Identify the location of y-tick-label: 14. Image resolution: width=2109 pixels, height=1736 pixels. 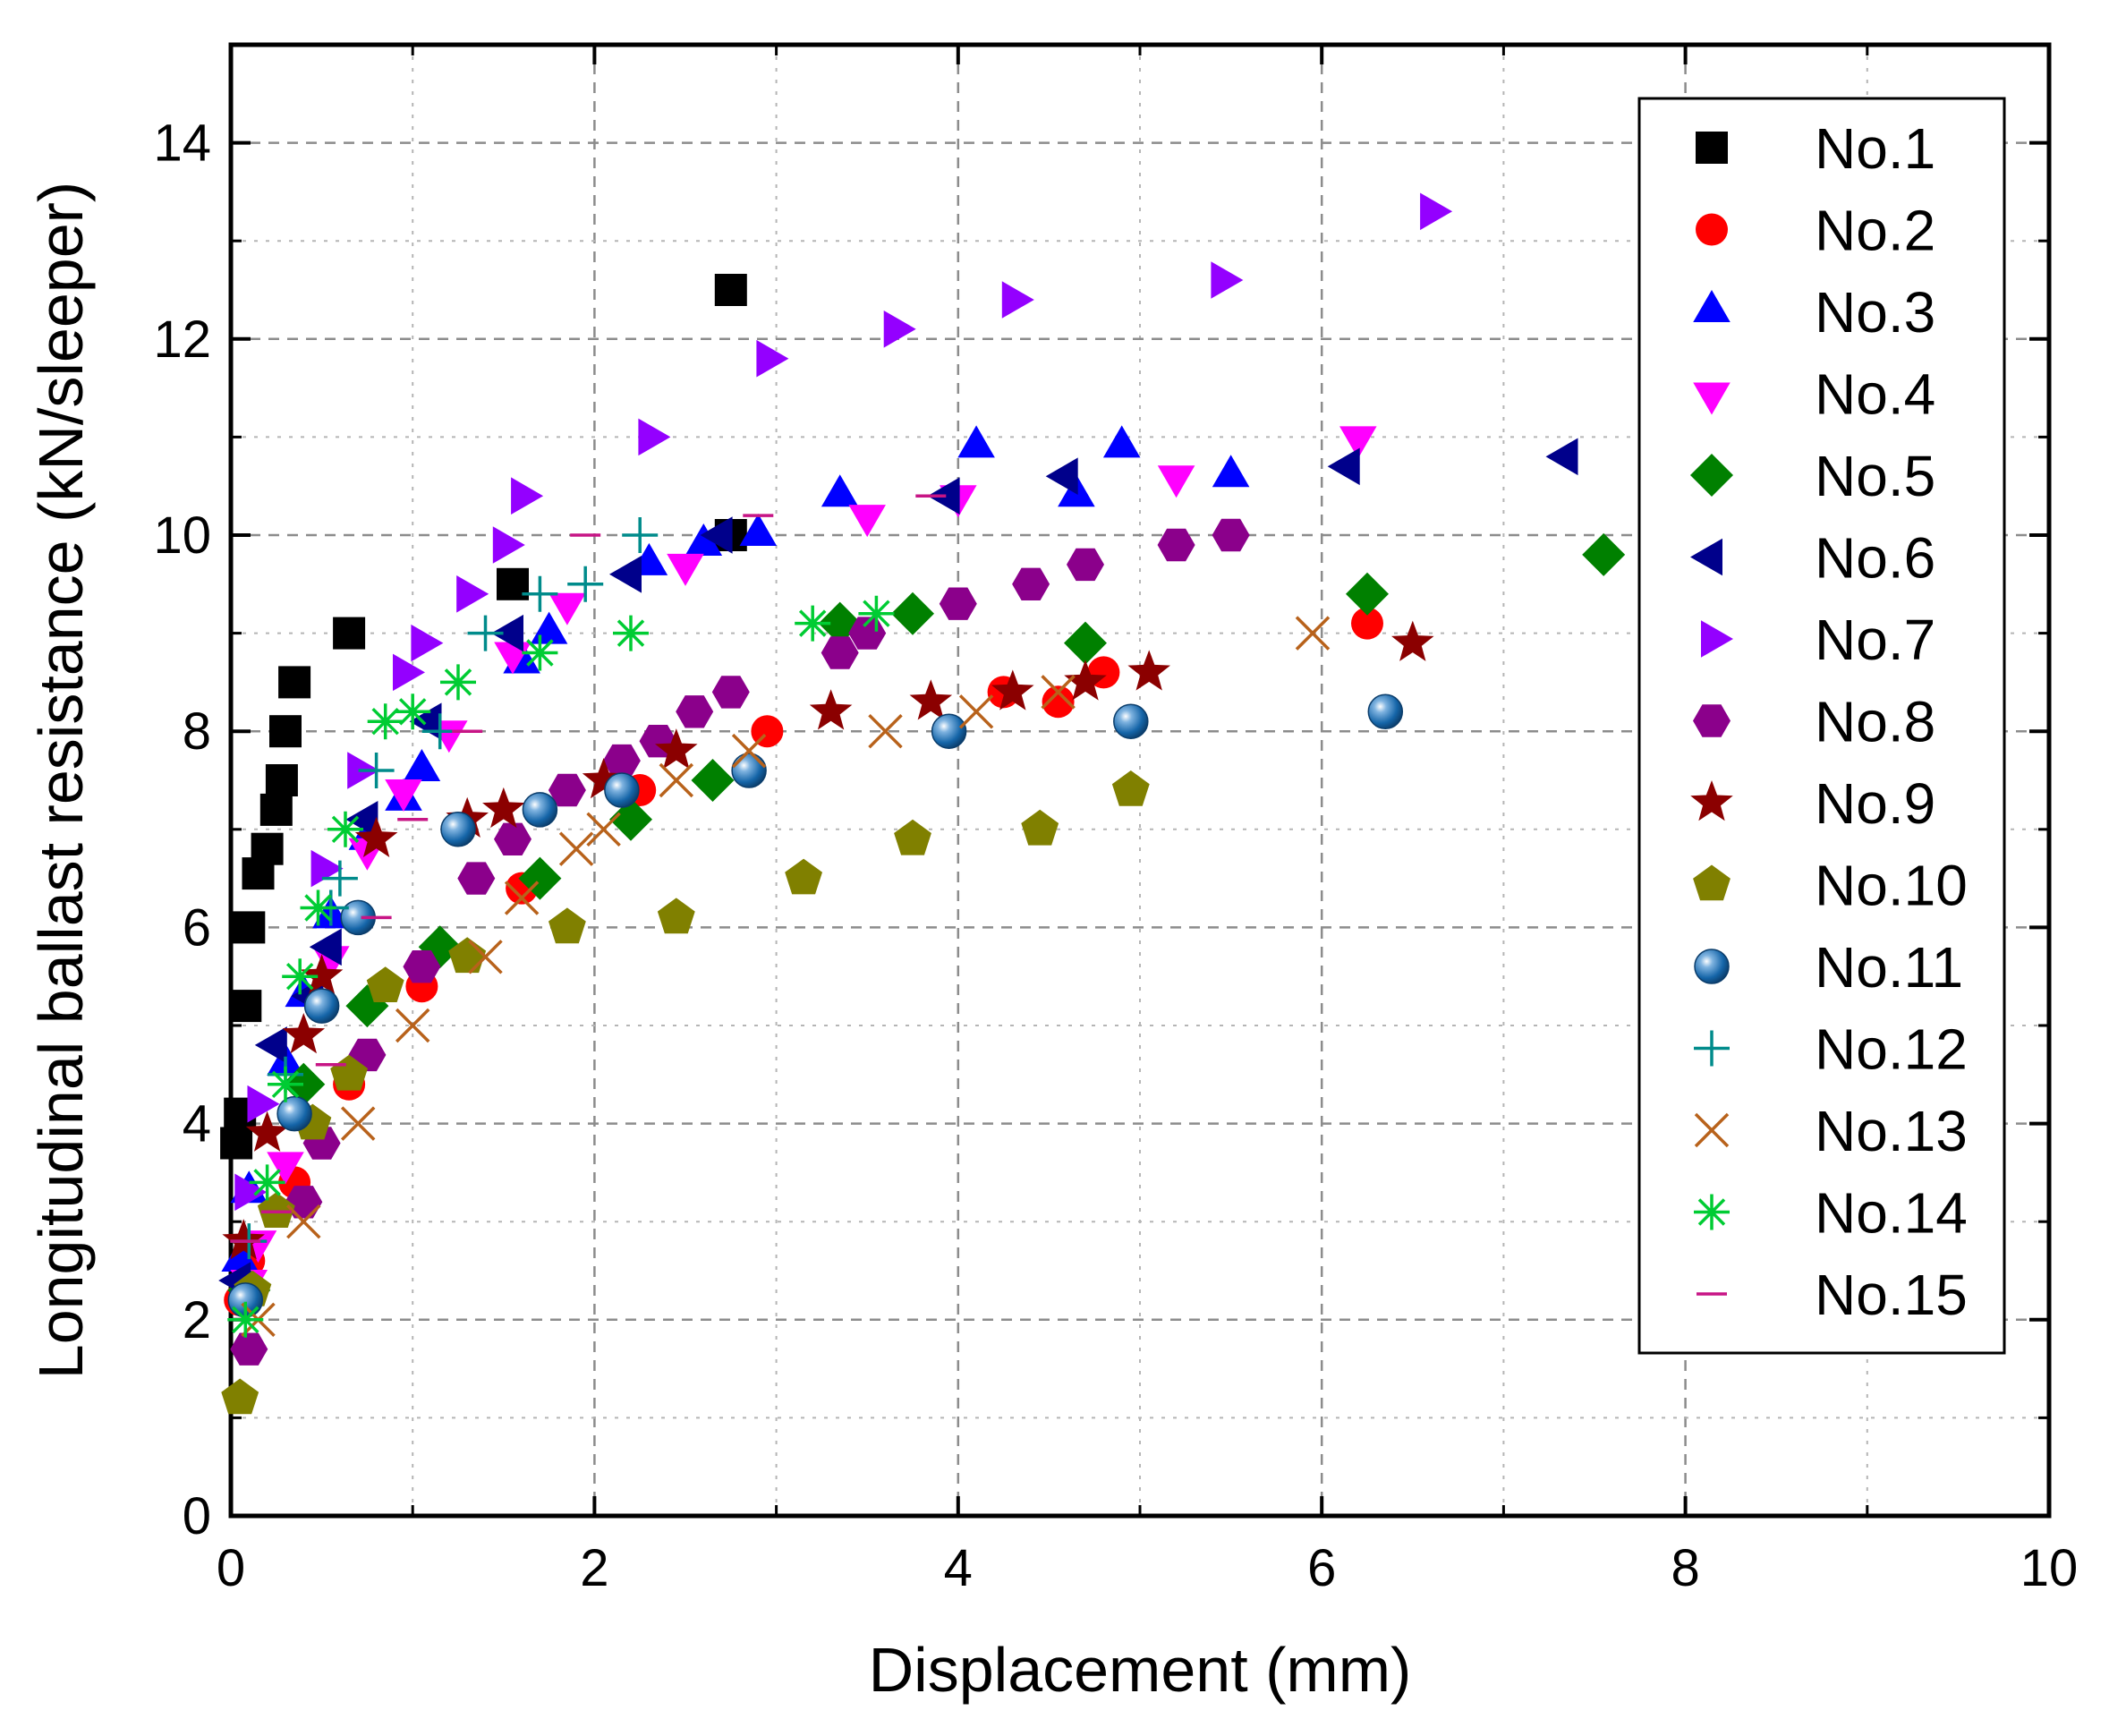
(182, 144).